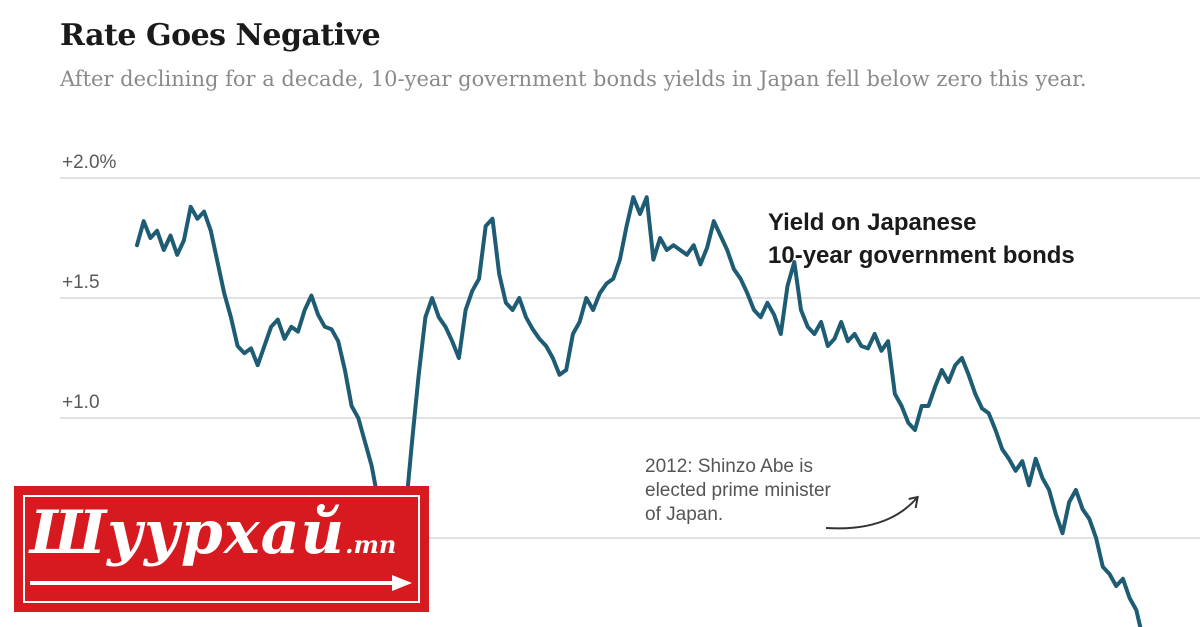 The image size is (1200, 627). What do you see at coordinates (872, 222) in the screenshot?
I see `series-label-line: Yield on Japanese` at bounding box center [872, 222].